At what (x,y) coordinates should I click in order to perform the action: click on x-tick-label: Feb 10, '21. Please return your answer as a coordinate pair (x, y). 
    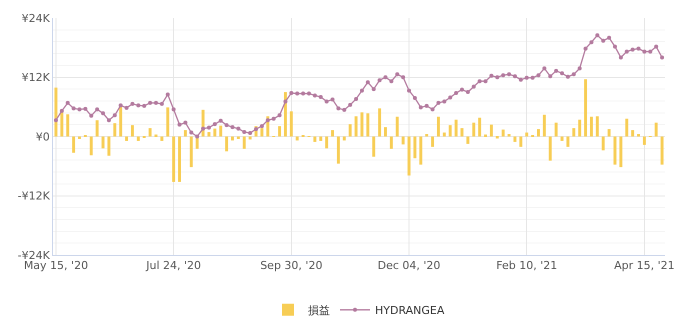
    Looking at the image, I should click on (527, 265).